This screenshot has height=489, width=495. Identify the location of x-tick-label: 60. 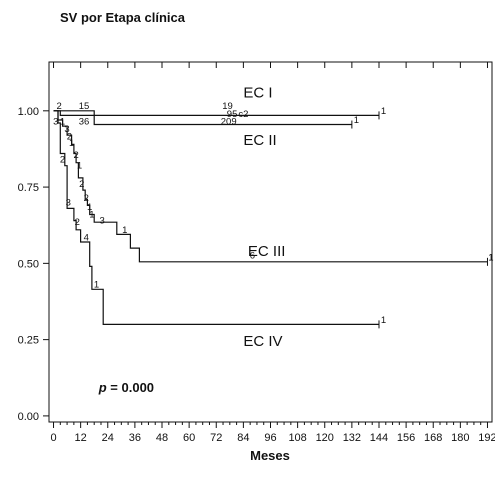
(189, 438).